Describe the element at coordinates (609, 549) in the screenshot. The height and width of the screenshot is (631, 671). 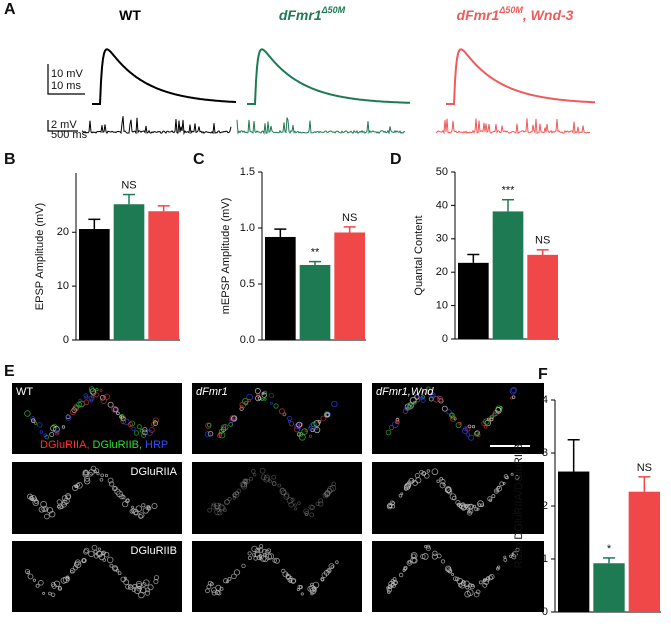
I see `significance: *` at that location.